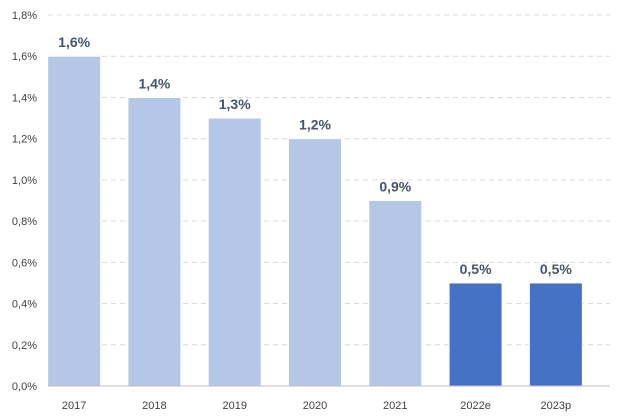 The height and width of the screenshot is (419, 618). I want to click on bar-2021, so click(395, 293).